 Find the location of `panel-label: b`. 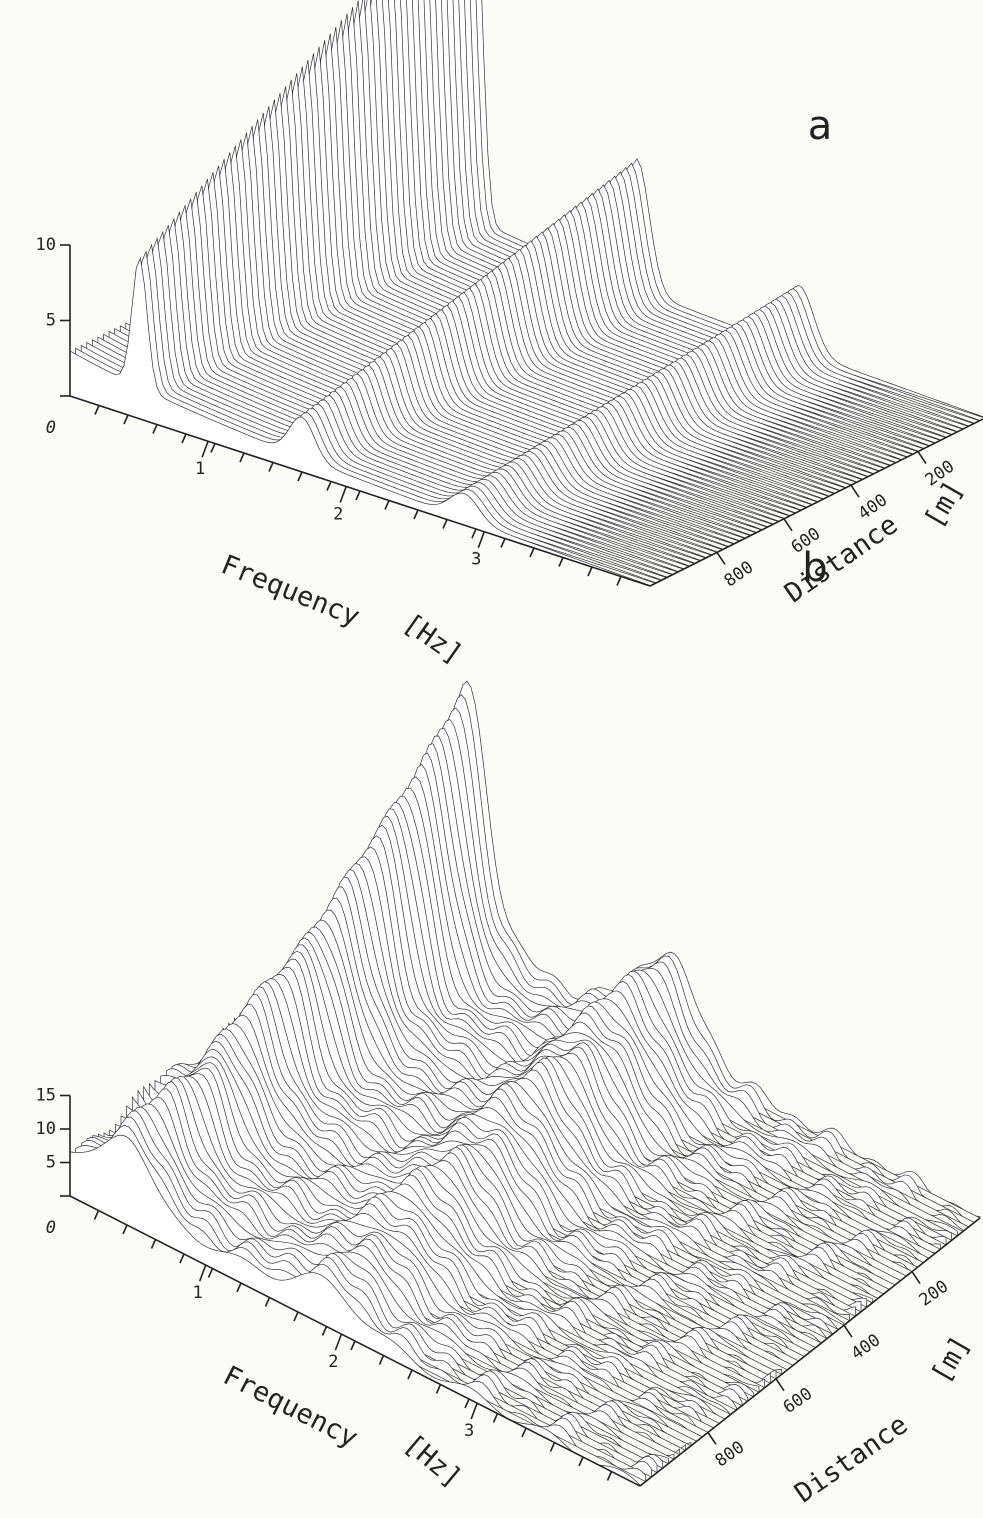

panel-label: b is located at coordinates (814, 568).